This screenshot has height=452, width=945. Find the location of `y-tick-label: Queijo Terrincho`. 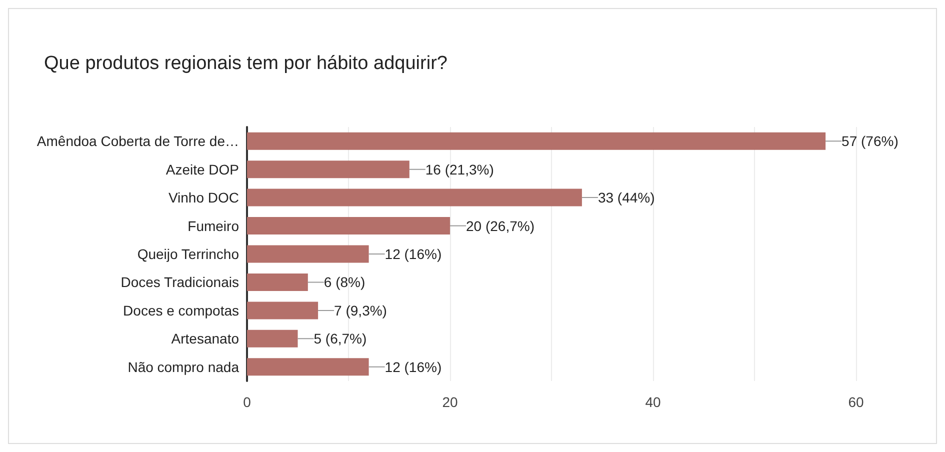

y-tick-label: Queijo Terrincho is located at coordinates (188, 254).